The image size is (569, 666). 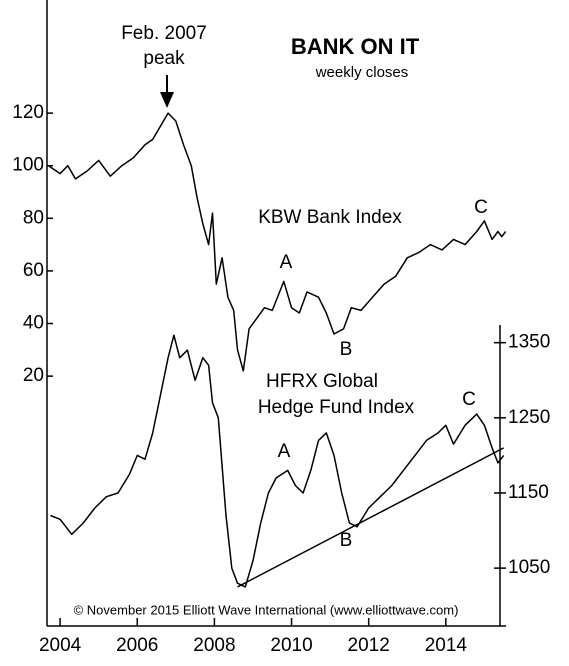 What do you see at coordinates (33, 375) in the screenshot?
I see `y-tick-label: 20` at bounding box center [33, 375].